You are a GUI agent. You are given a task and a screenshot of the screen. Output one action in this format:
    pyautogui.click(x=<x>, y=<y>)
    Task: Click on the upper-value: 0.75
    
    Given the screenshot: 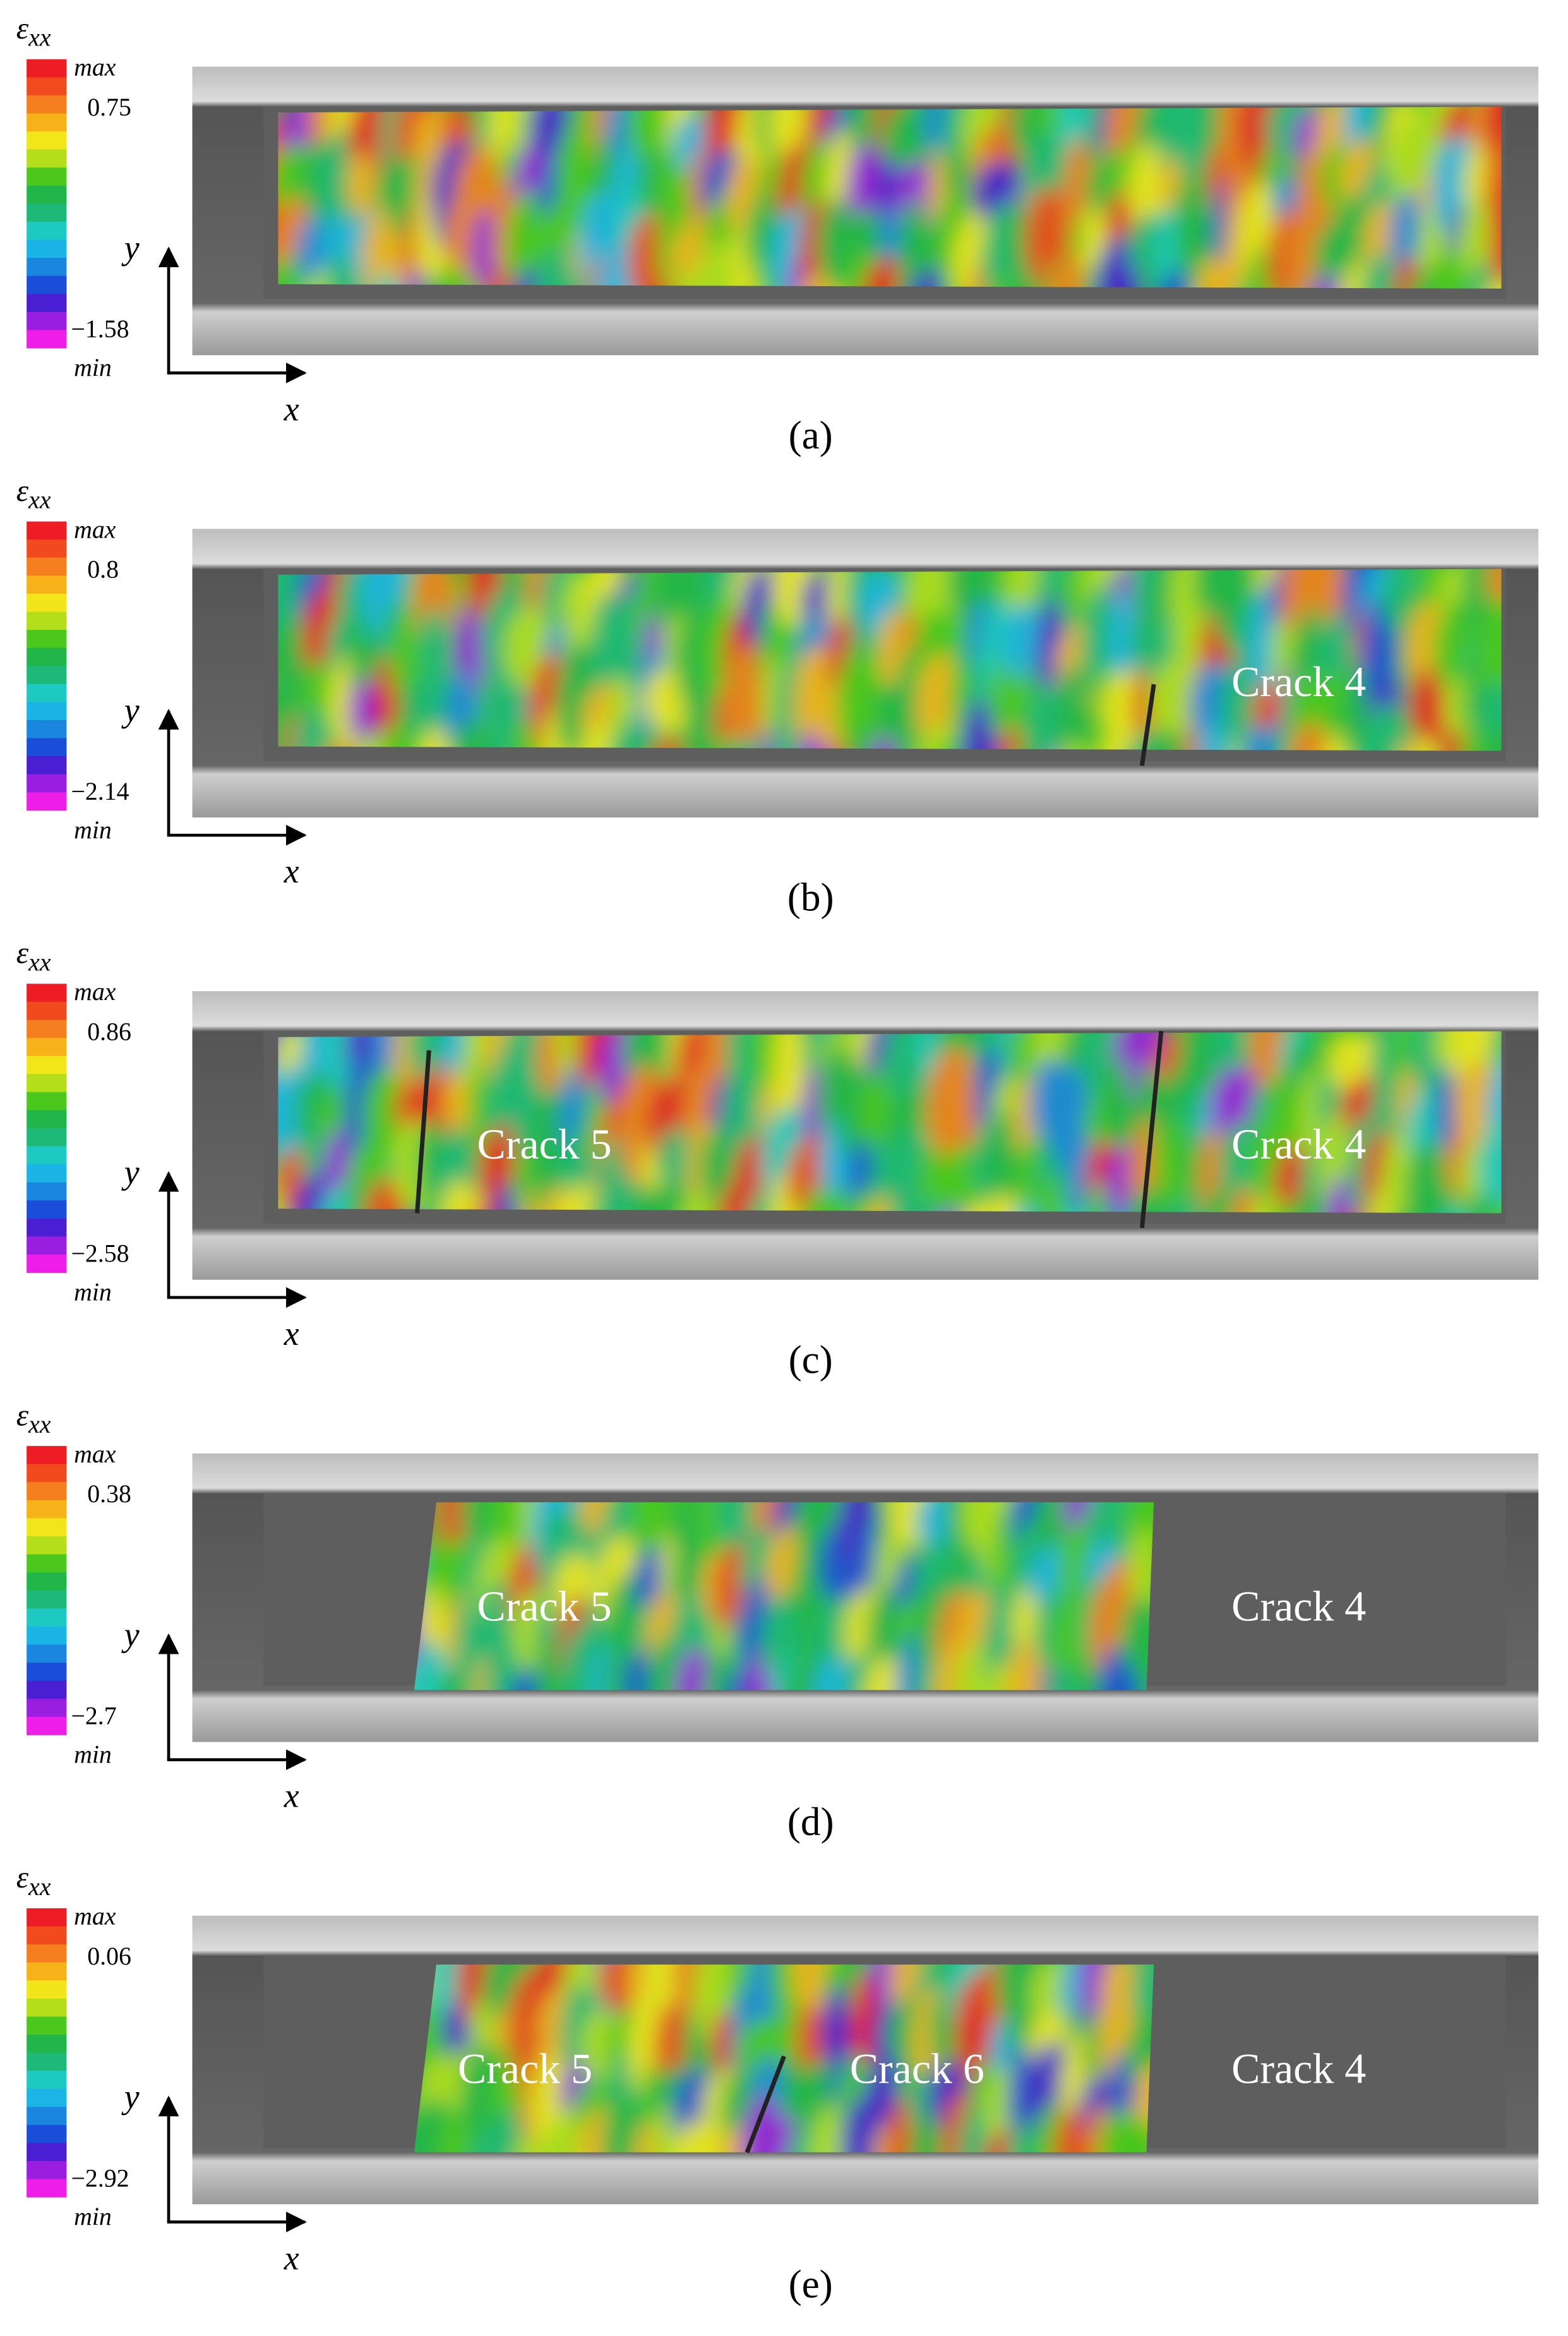 What is the action you would take?
    pyautogui.click(x=109, y=107)
    